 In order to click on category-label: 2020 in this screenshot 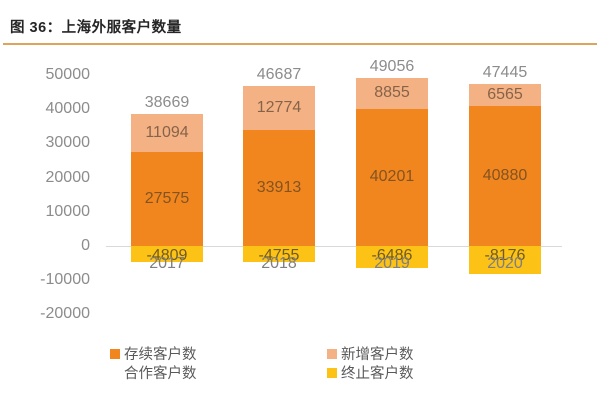, I will do `click(505, 263)`.